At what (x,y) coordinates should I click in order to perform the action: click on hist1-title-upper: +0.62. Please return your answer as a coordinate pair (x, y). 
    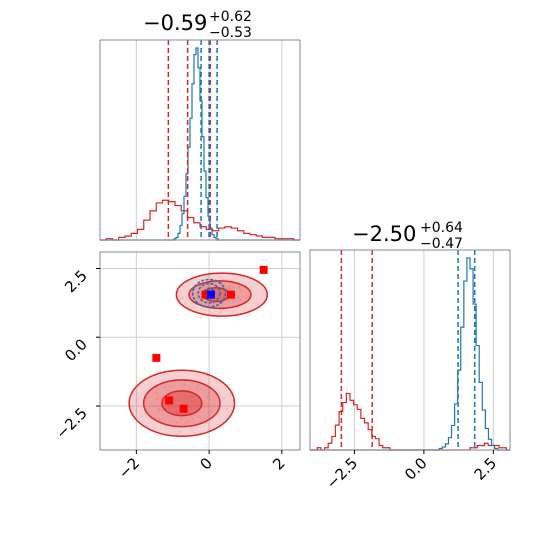
    Looking at the image, I should click on (230, 17).